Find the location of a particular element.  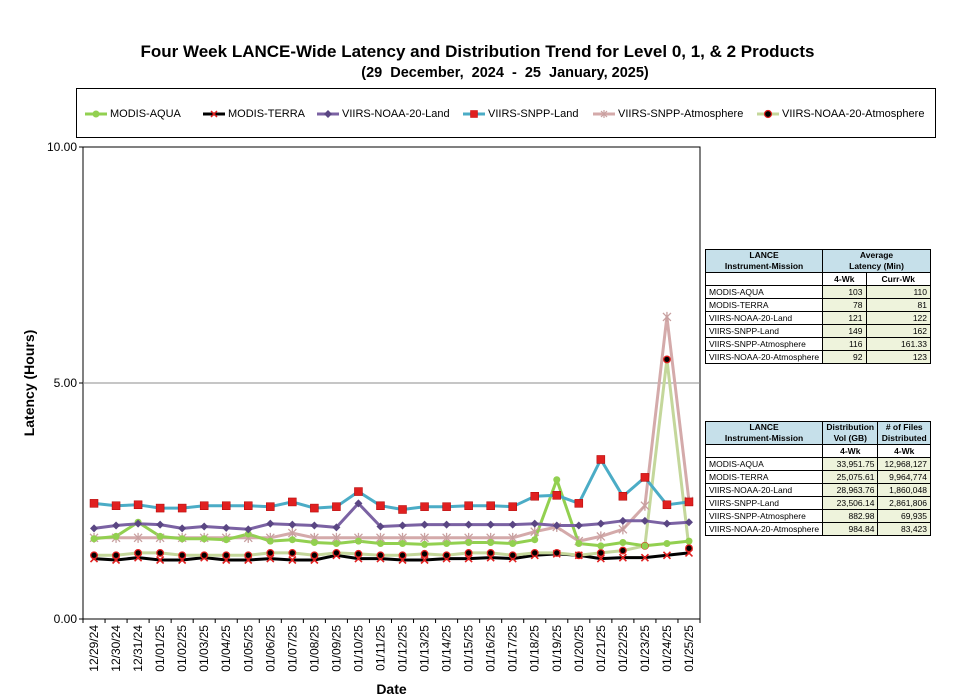

row-distribution-volume: 882.98 is located at coordinates (850, 516).